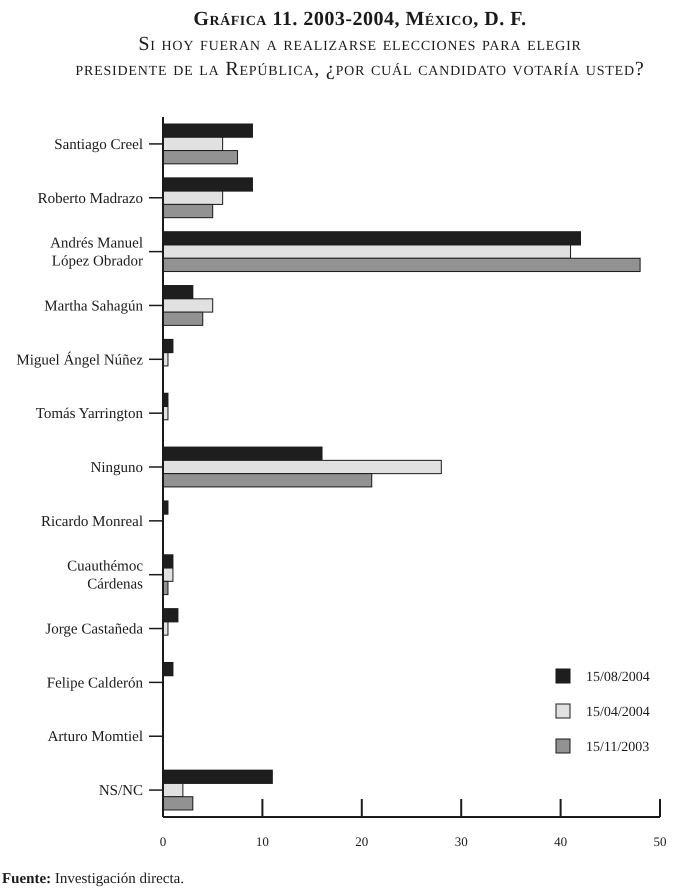 The height and width of the screenshot is (888, 676). I want to click on x-tick-label: 40, so click(561, 841).